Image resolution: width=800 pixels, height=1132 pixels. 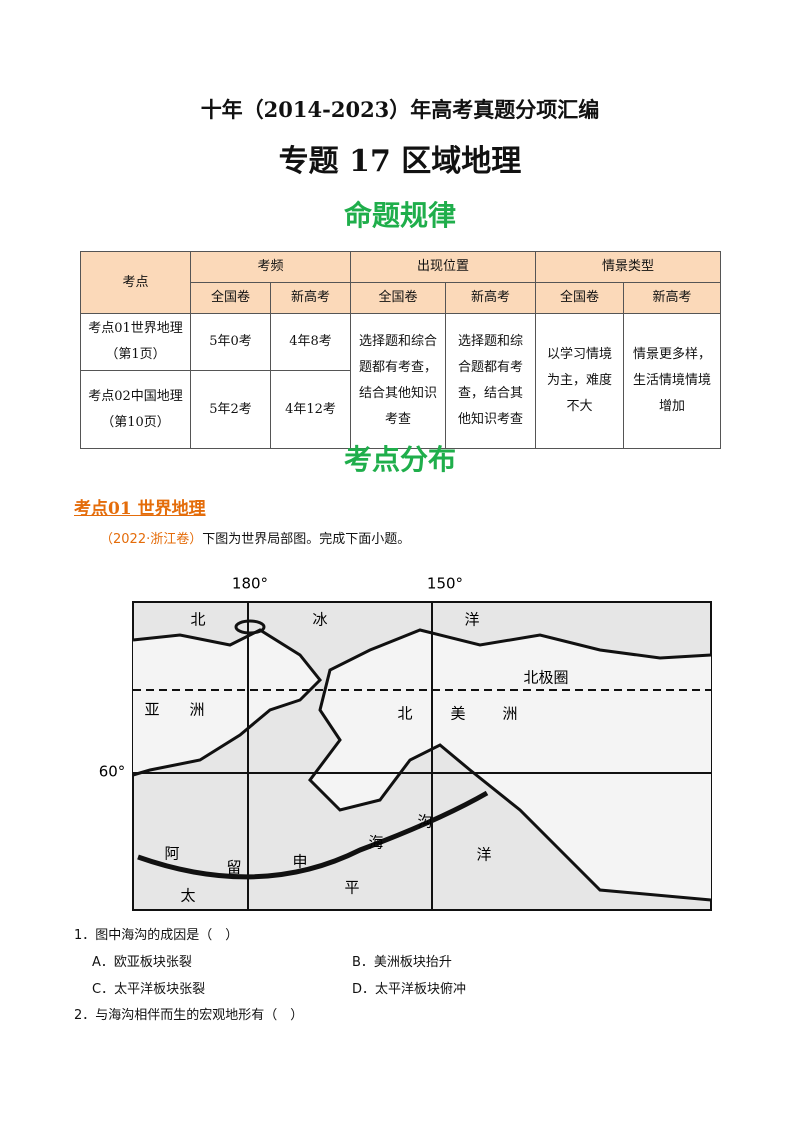 What do you see at coordinates (399, 459) in the screenshot?
I see `section-heading: 考点分布` at bounding box center [399, 459].